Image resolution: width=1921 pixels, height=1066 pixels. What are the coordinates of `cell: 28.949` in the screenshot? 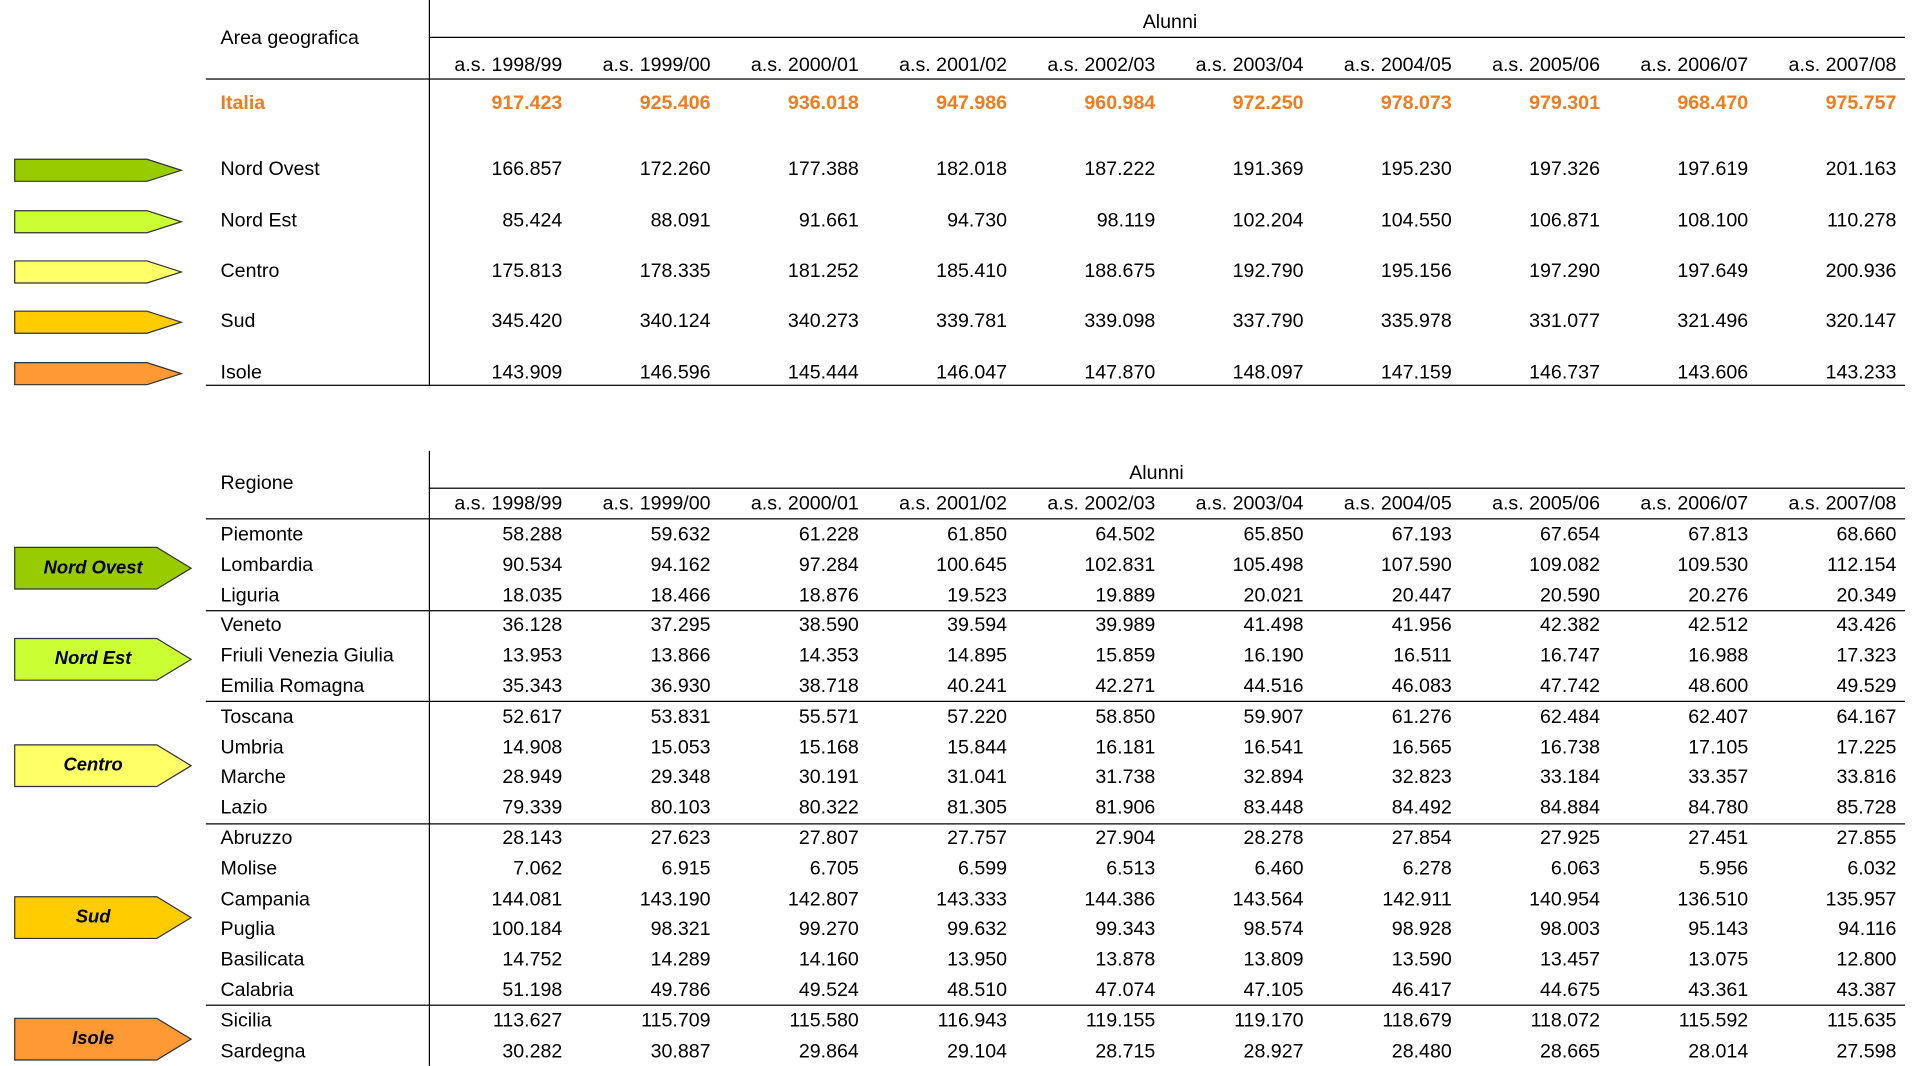 It's located at (532, 778).